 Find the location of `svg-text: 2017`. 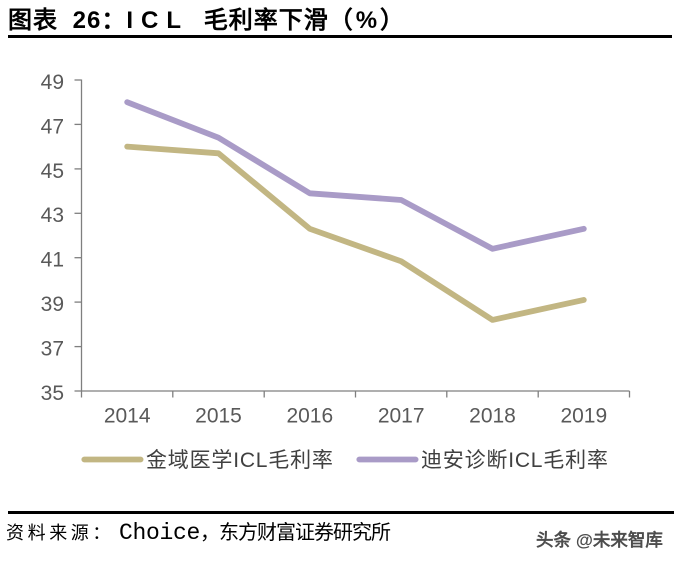

svg-text: 2017 is located at coordinates (401, 416).